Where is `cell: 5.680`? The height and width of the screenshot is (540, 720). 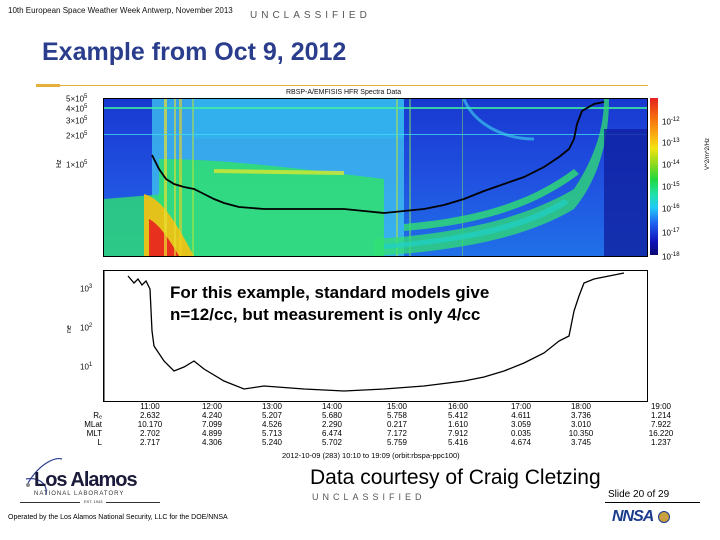
cell: 5.680 is located at coordinates (332, 415).